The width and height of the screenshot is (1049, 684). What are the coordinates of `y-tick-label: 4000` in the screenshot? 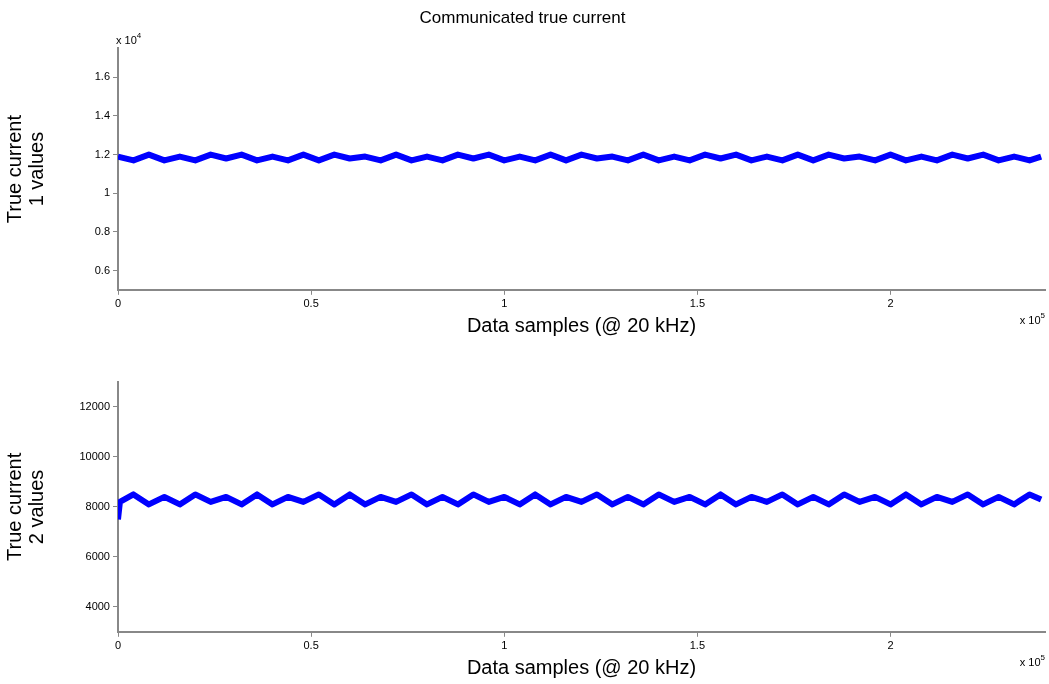 It's located at (97, 605).